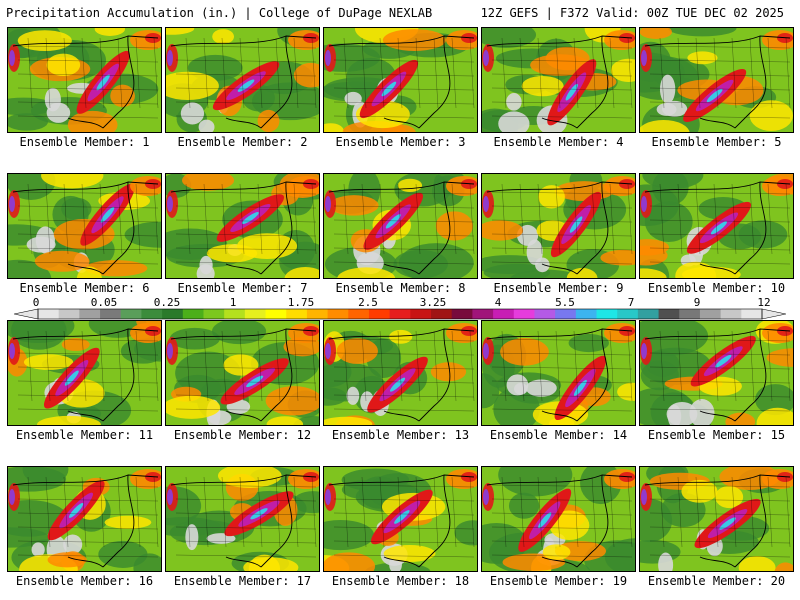  I want to click on member-label-9: Ensemble Member: 9, so click(558, 288).